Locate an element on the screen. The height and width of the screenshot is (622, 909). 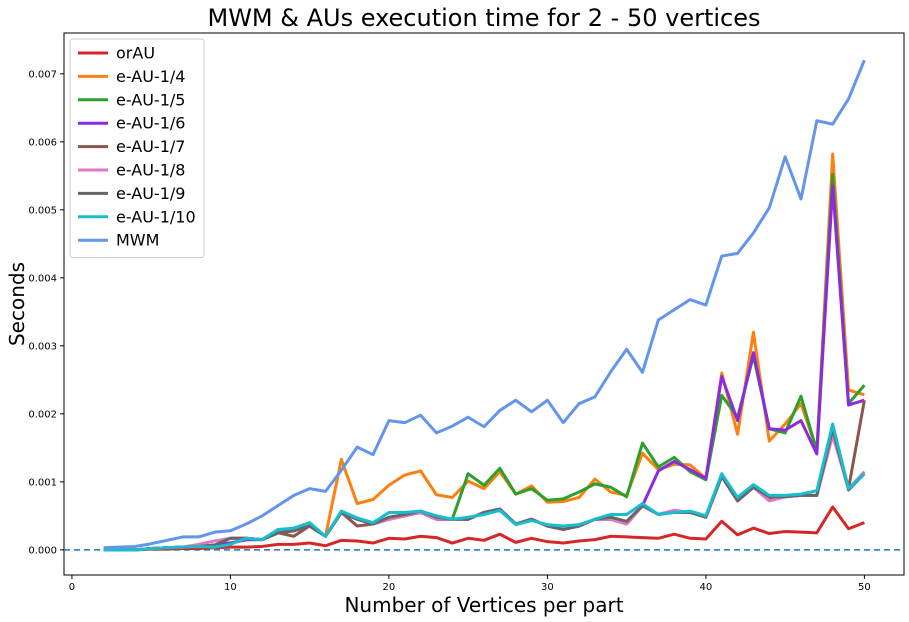
y-tick-label: 0.000 is located at coordinates (42, 550).